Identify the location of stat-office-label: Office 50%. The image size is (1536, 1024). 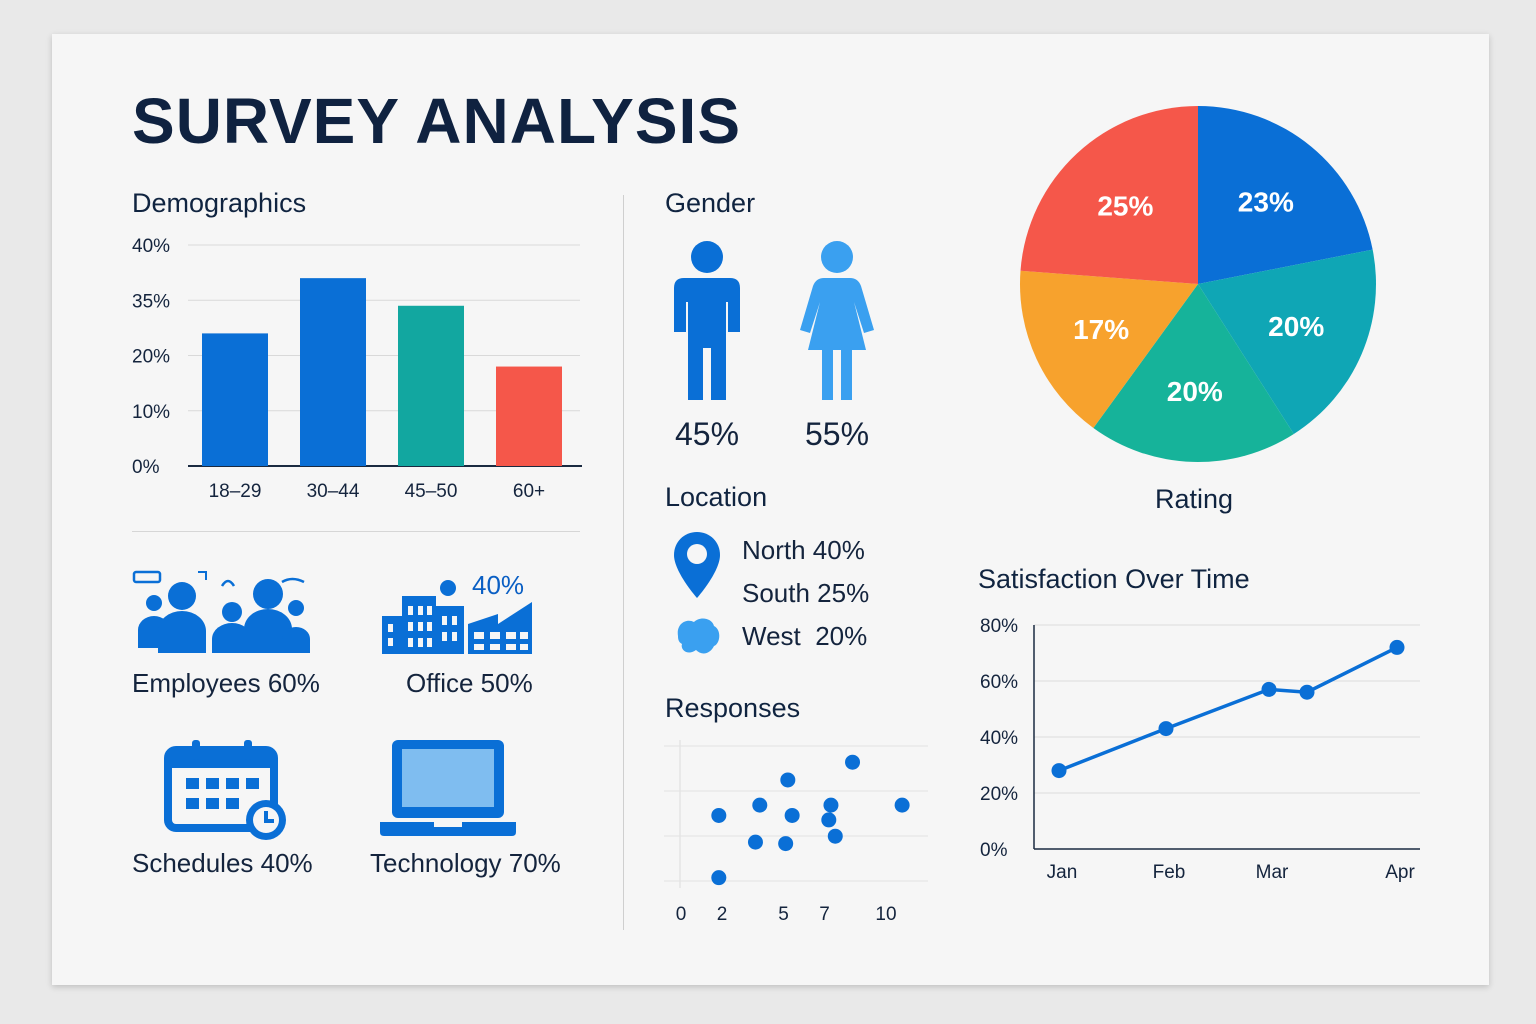
(469, 683).